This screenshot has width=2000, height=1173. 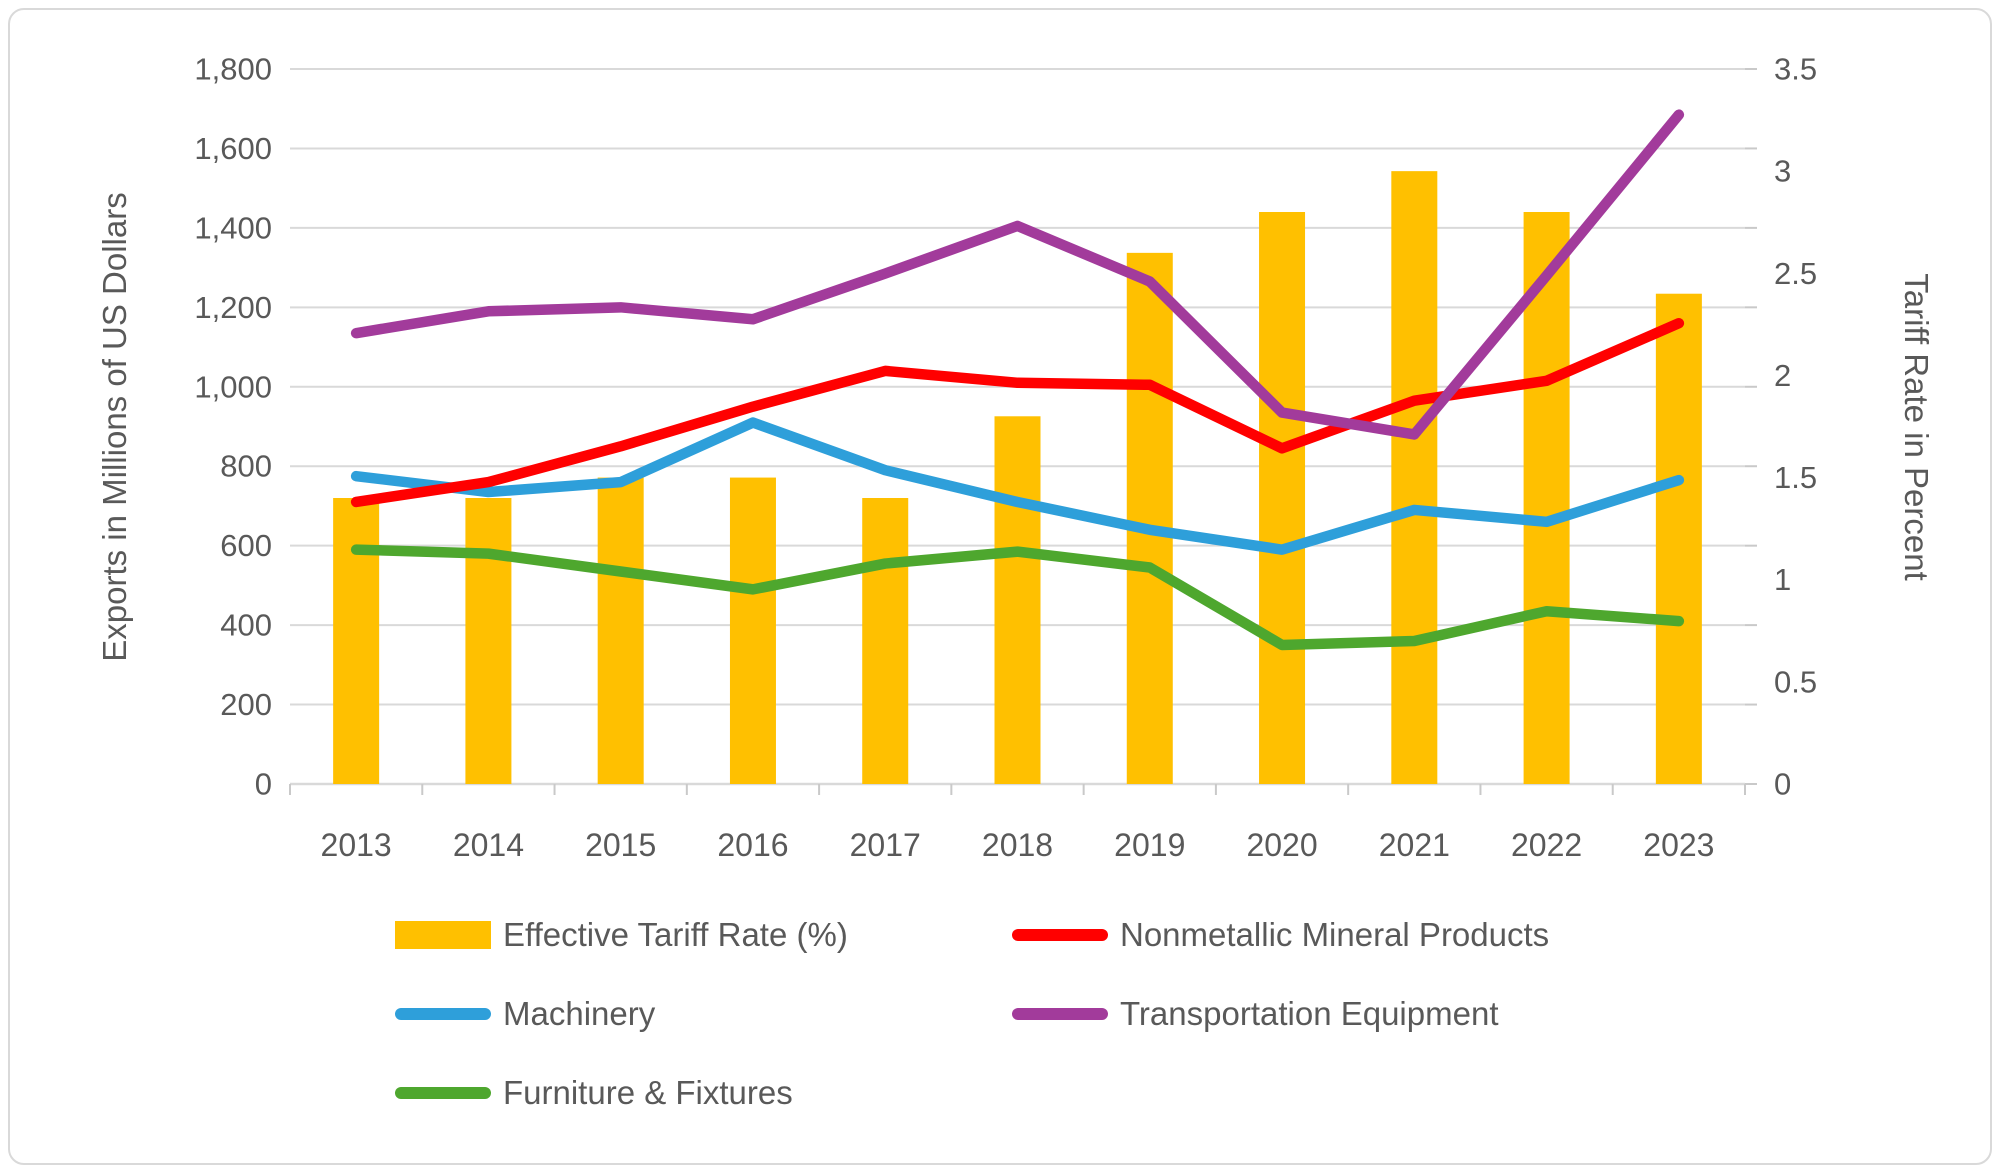 What do you see at coordinates (1414, 845) in the screenshot?
I see `x-axis-label: 2021` at bounding box center [1414, 845].